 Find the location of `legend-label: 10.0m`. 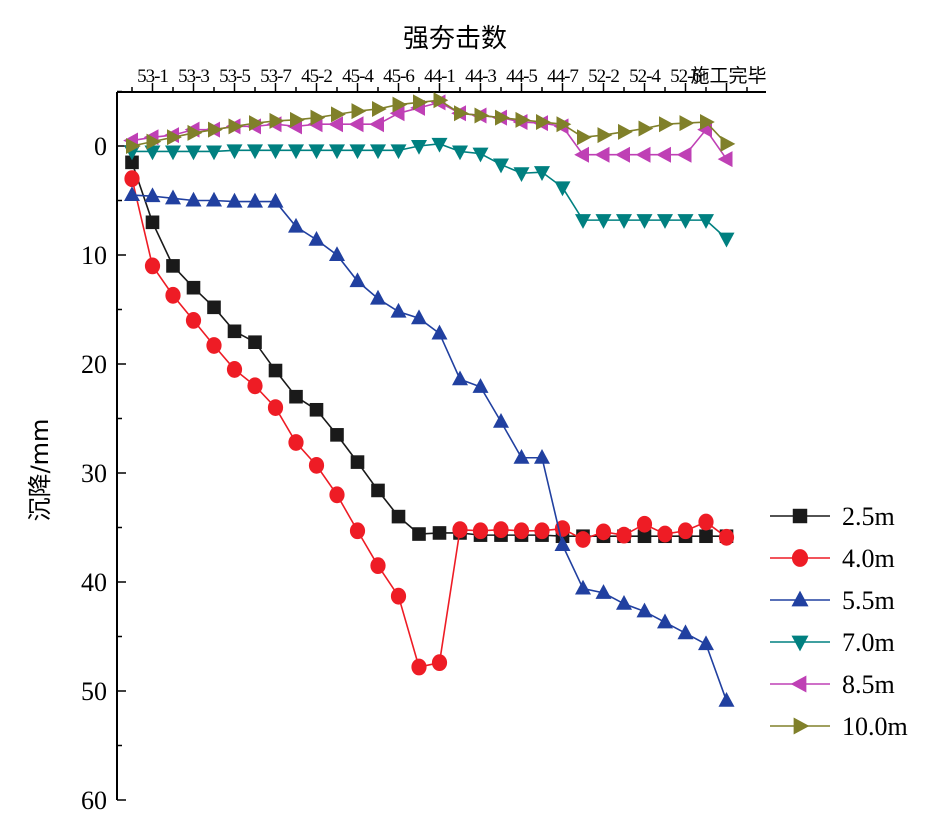

legend-label: 10.0m is located at coordinates (875, 726).